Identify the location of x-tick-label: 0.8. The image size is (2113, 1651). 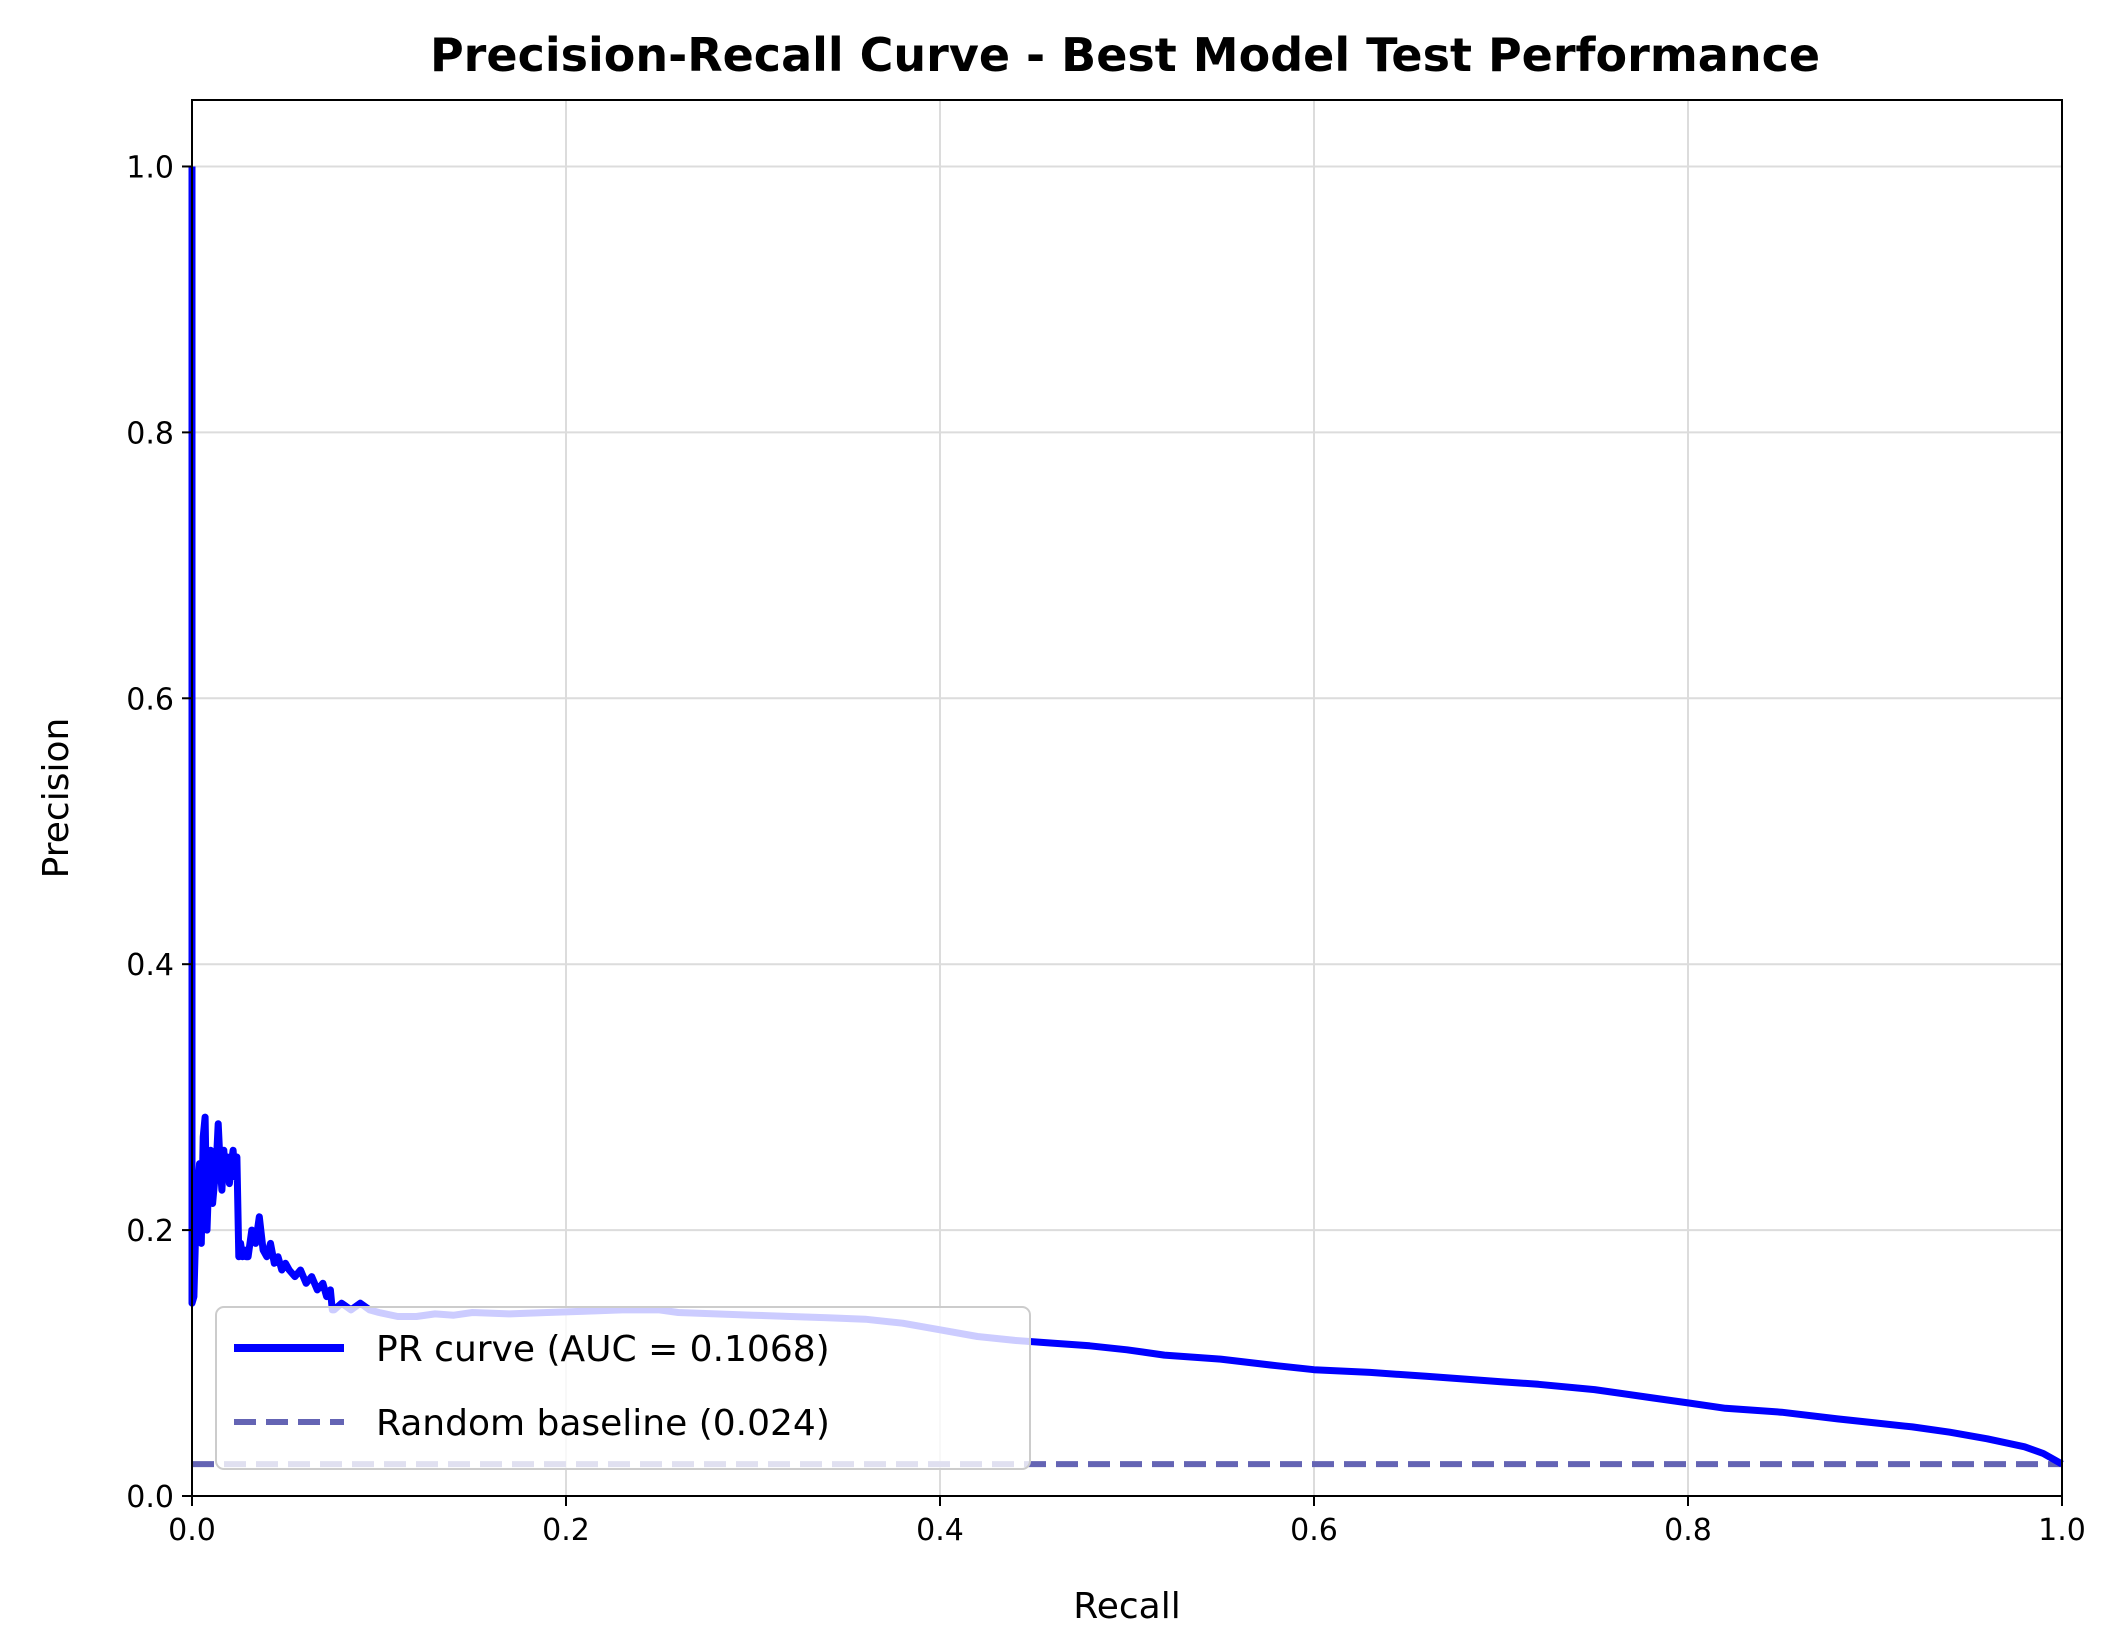
(1688, 1530).